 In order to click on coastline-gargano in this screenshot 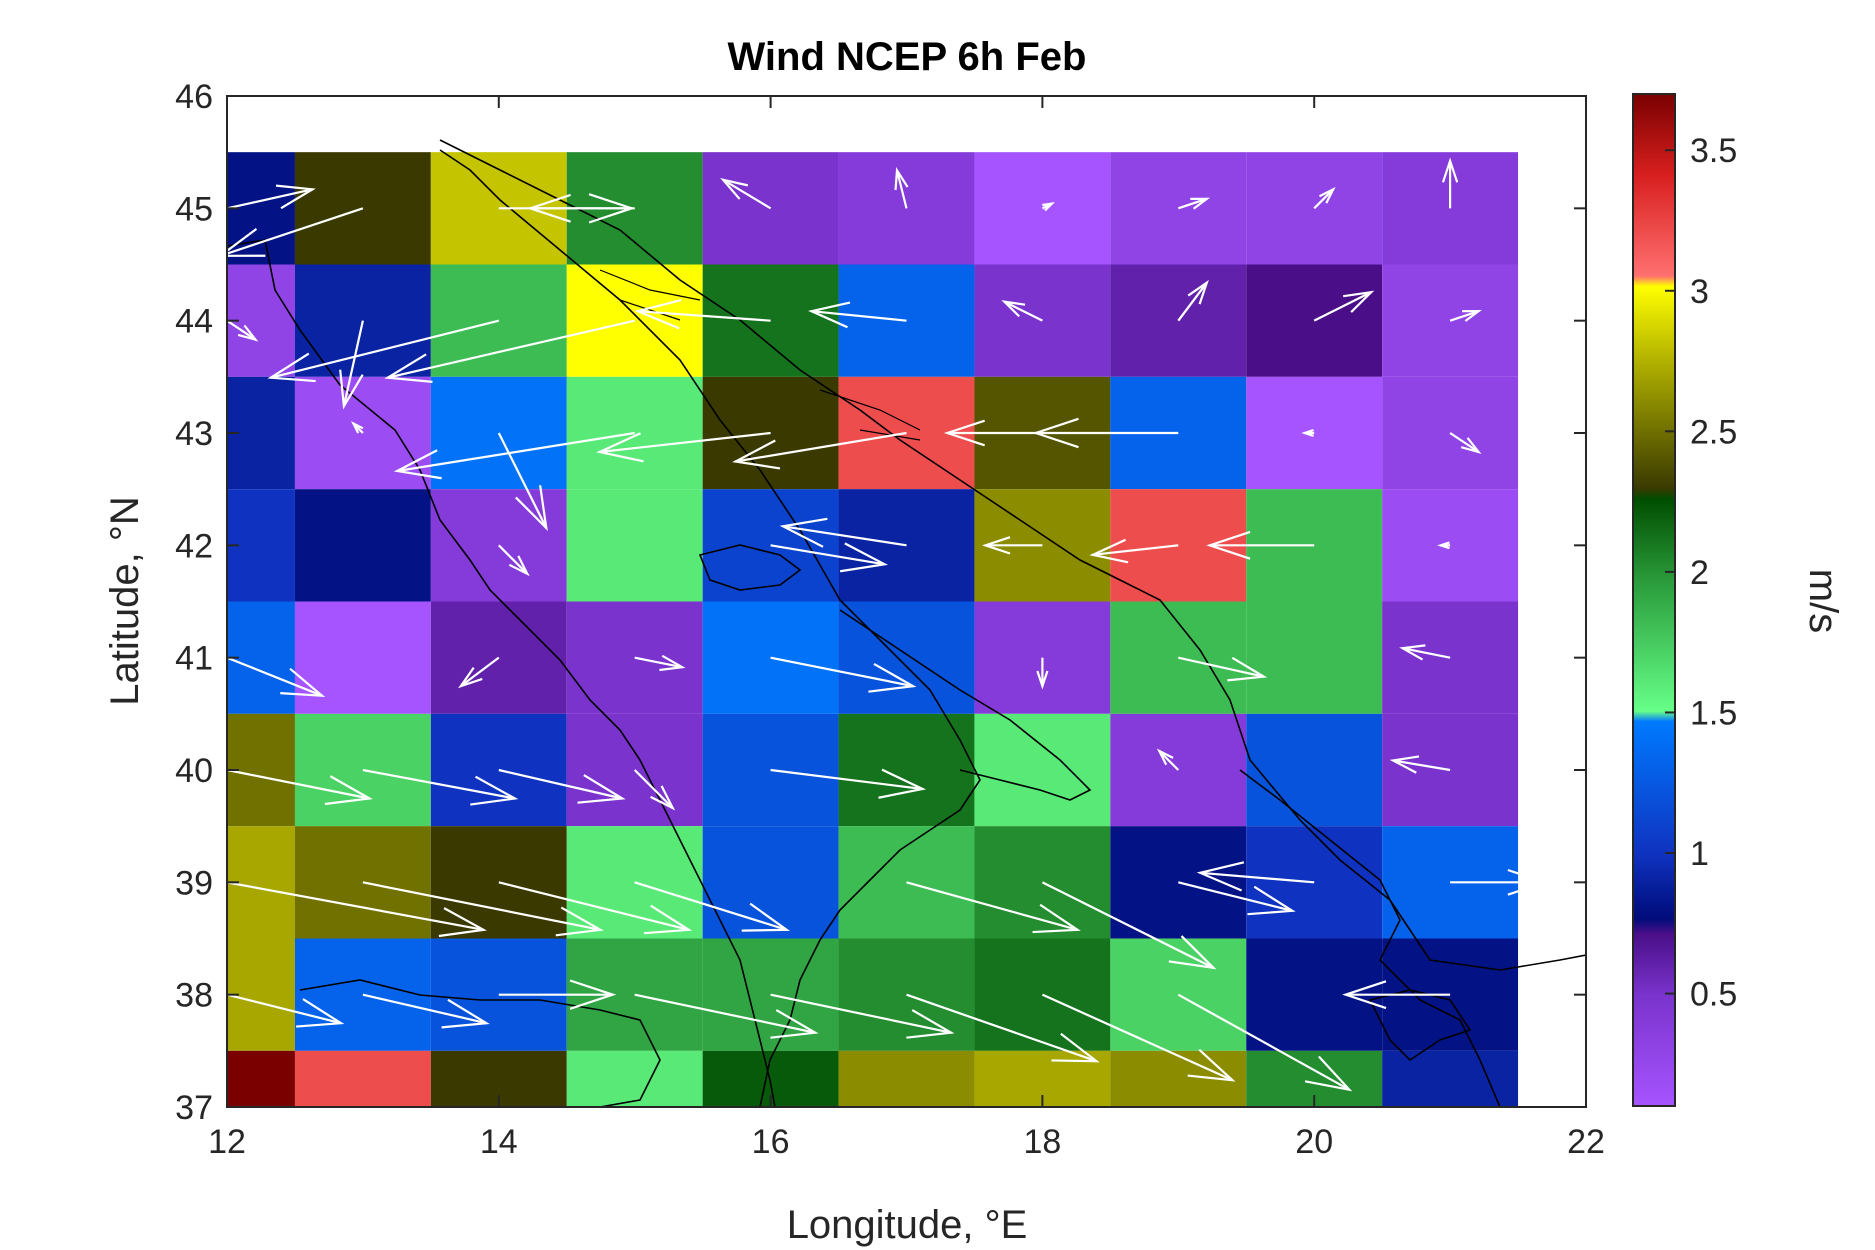, I will do `click(750, 567)`.